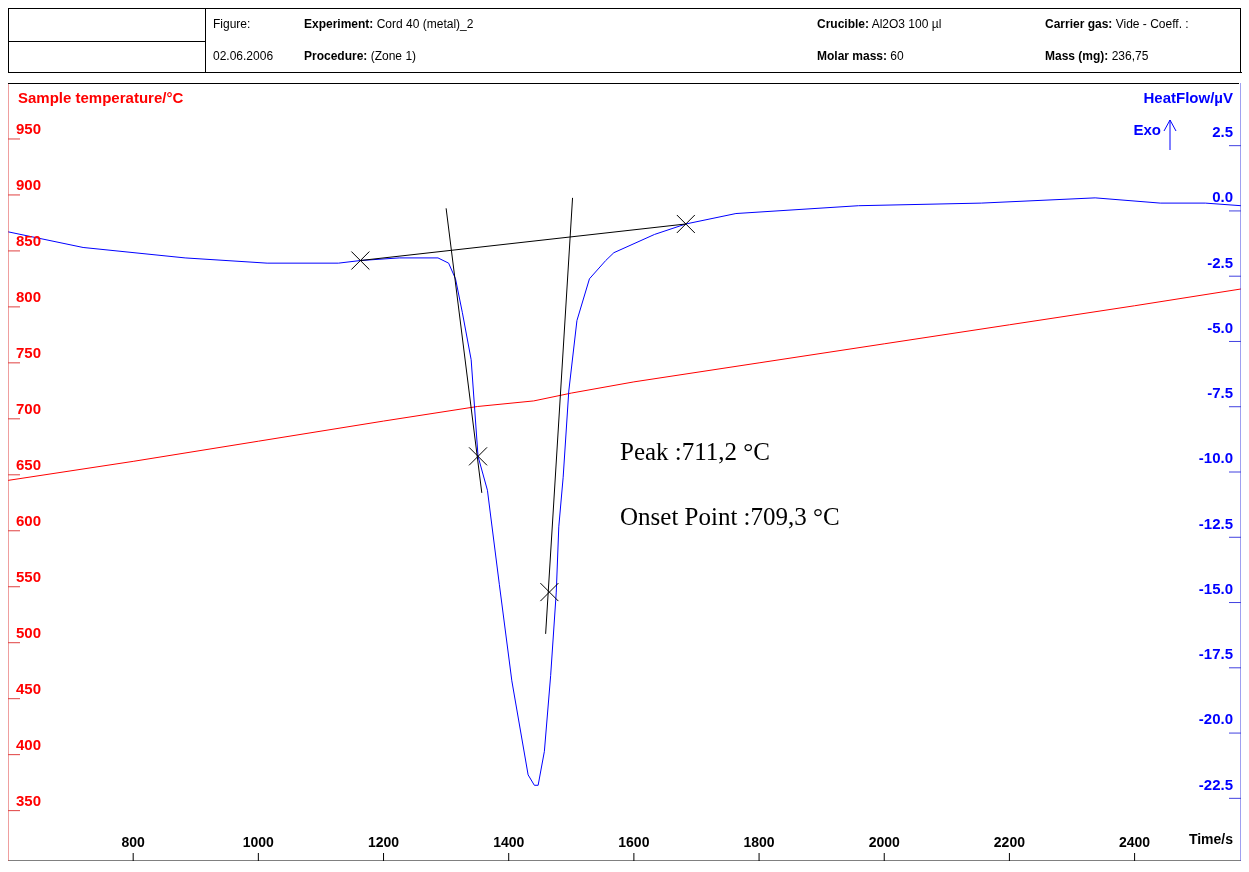 The height and width of the screenshot is (872, 1249). Describe the element at coordinates (695, 452) in the screenshot. I see `annotation: Peak :711,2 °C` at that location.